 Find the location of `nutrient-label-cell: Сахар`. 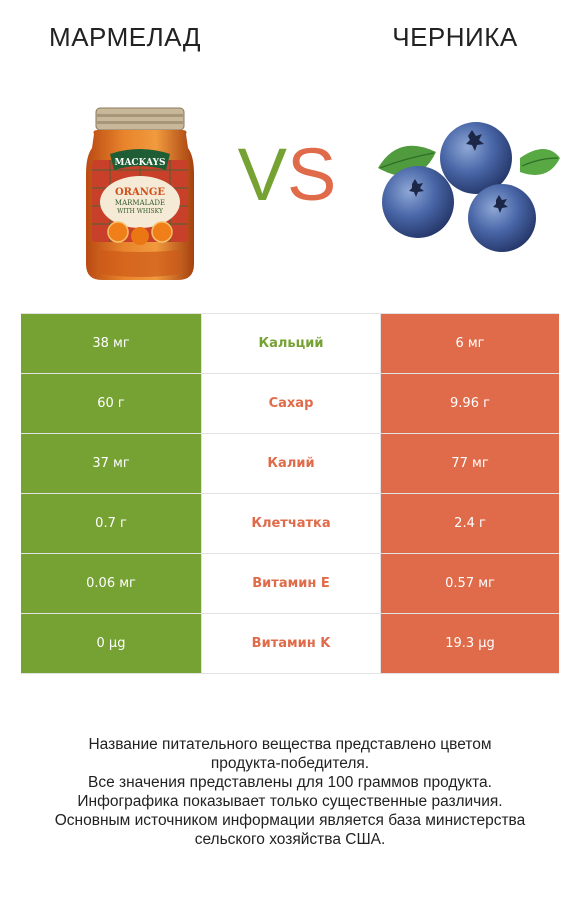

nutrient-label-cell: Сахар is located at coordinates (291, 403).